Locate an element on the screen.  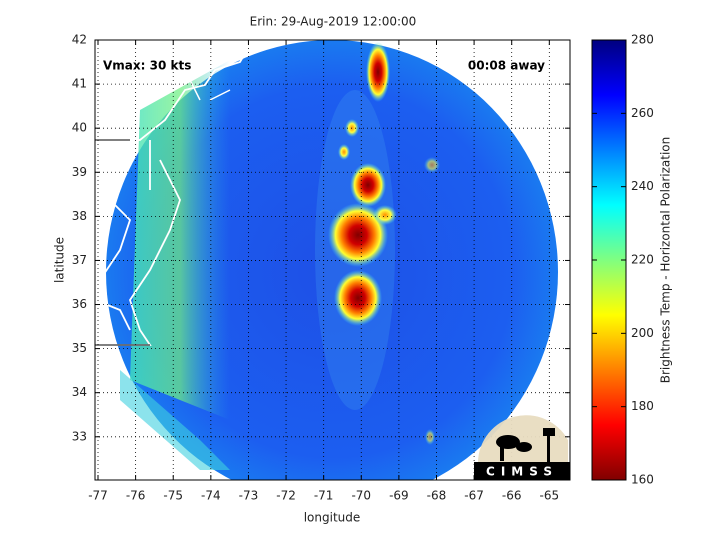
colorbar-tick-label: 200 is located at coordinates (642, 333).